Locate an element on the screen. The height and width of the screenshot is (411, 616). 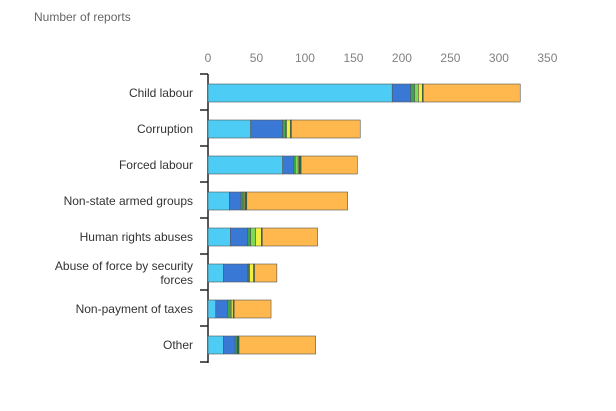
category-label: Corruption is located at coordinates (165, 129).